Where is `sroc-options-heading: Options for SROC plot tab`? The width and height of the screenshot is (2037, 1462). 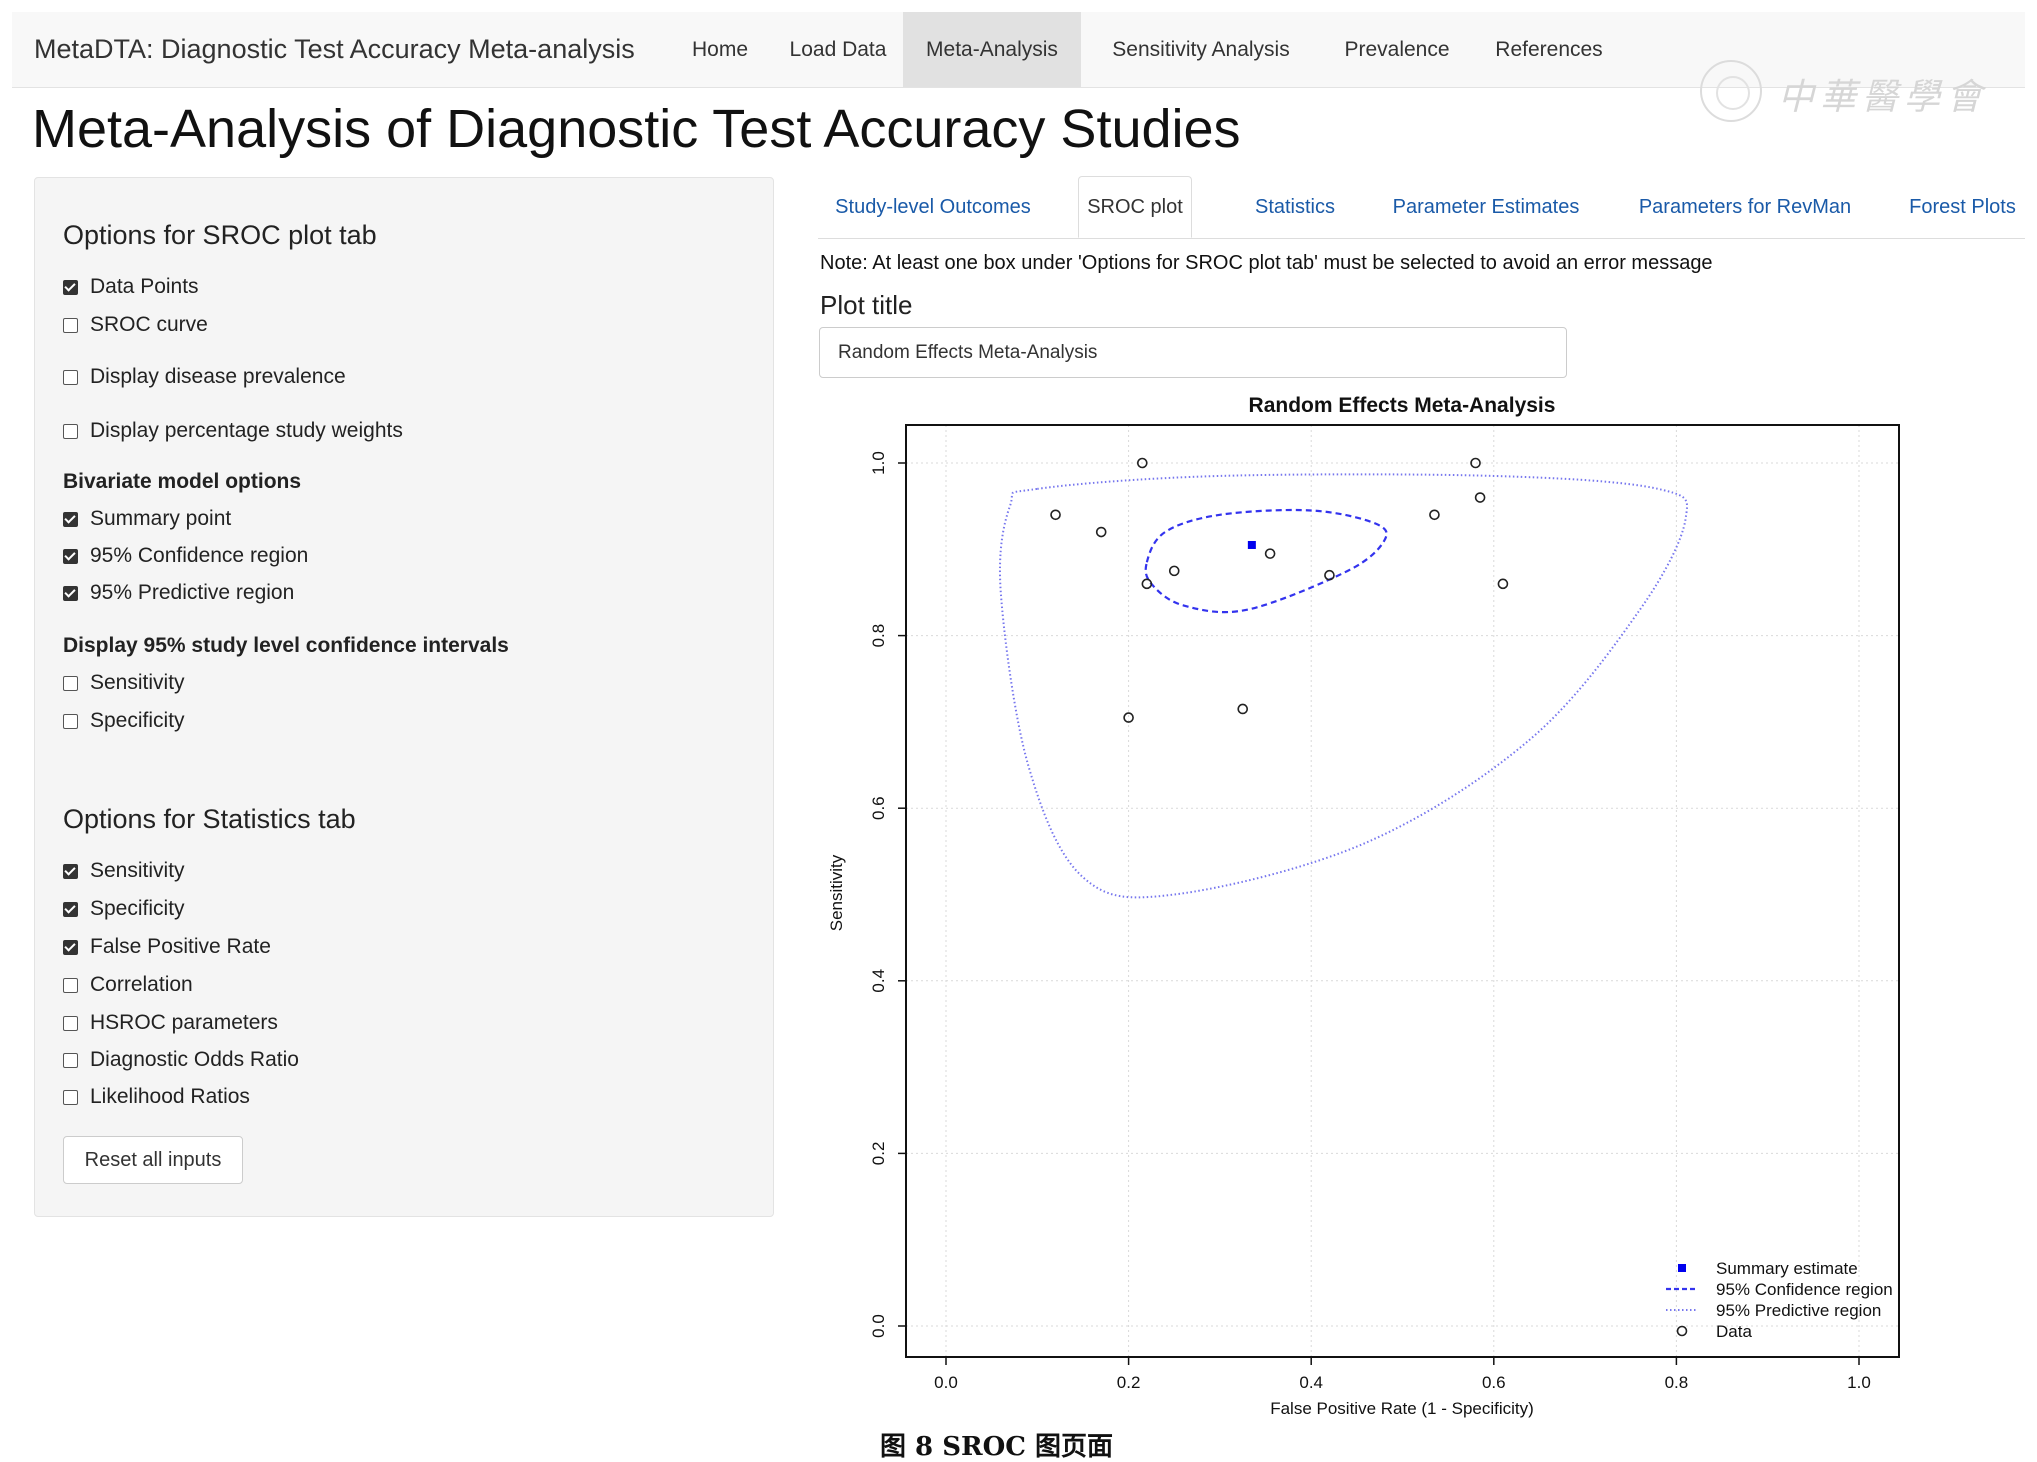
sroc-options-heading: Options for SROC plot tab is located at coordinates (220, 235).